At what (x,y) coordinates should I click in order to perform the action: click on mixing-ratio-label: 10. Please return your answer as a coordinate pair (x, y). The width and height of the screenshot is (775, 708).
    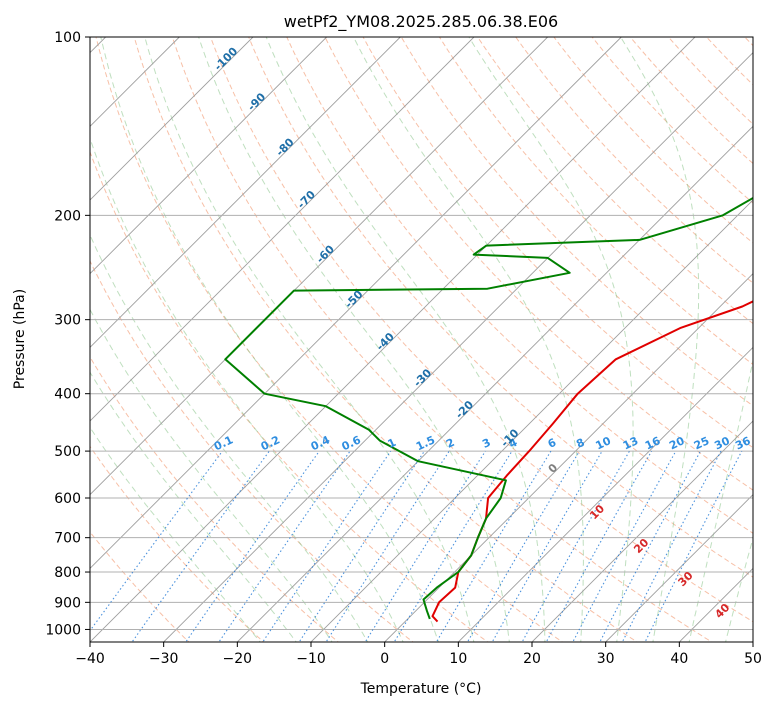
    Looking at the image, I should click on (604, 443).